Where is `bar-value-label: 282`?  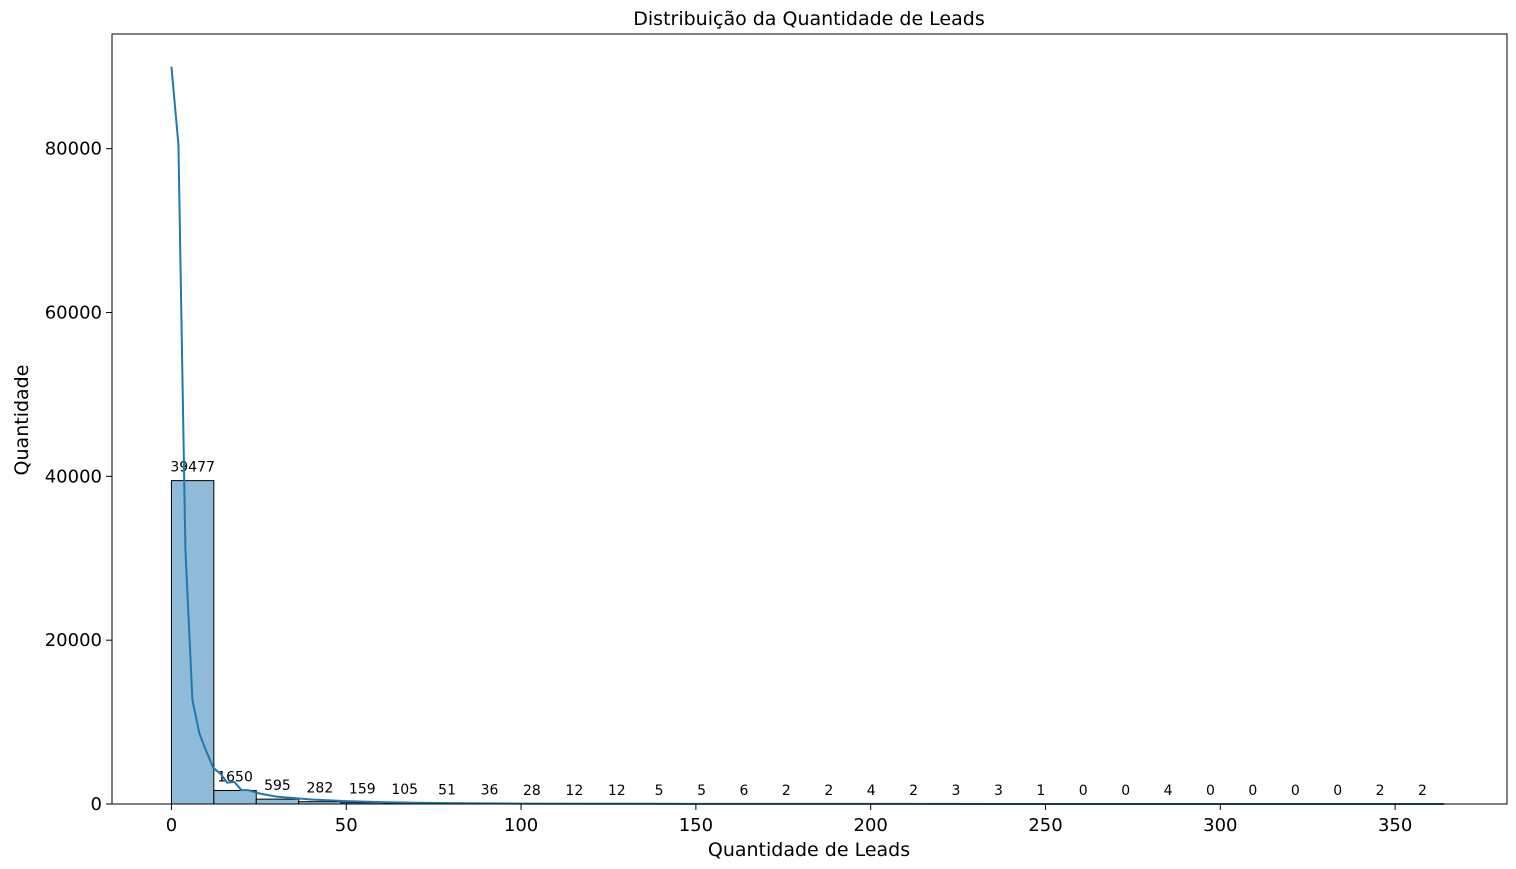
bar-value-label: 282 is located at coordinates (320, 789).